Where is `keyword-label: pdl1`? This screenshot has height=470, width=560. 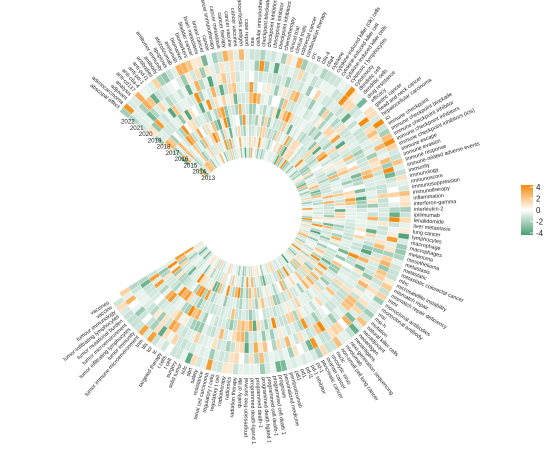 keyword-label: pdl1 is located at coordinates (297, 376).